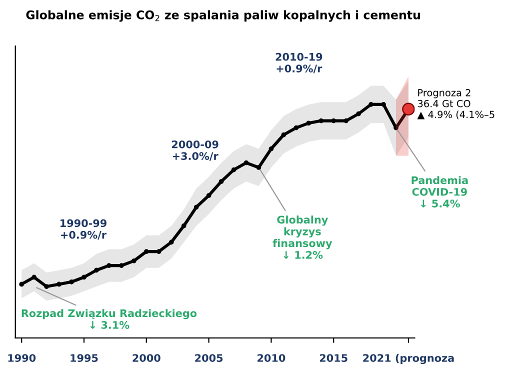 The width and height of the screenshot is (512, 384). I want to click on x-tick-label: 2021 (prognoza, so click(408, 359).